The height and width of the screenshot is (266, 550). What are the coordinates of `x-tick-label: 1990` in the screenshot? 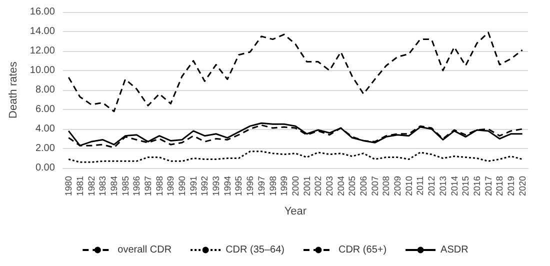 It's located at (182, 186).